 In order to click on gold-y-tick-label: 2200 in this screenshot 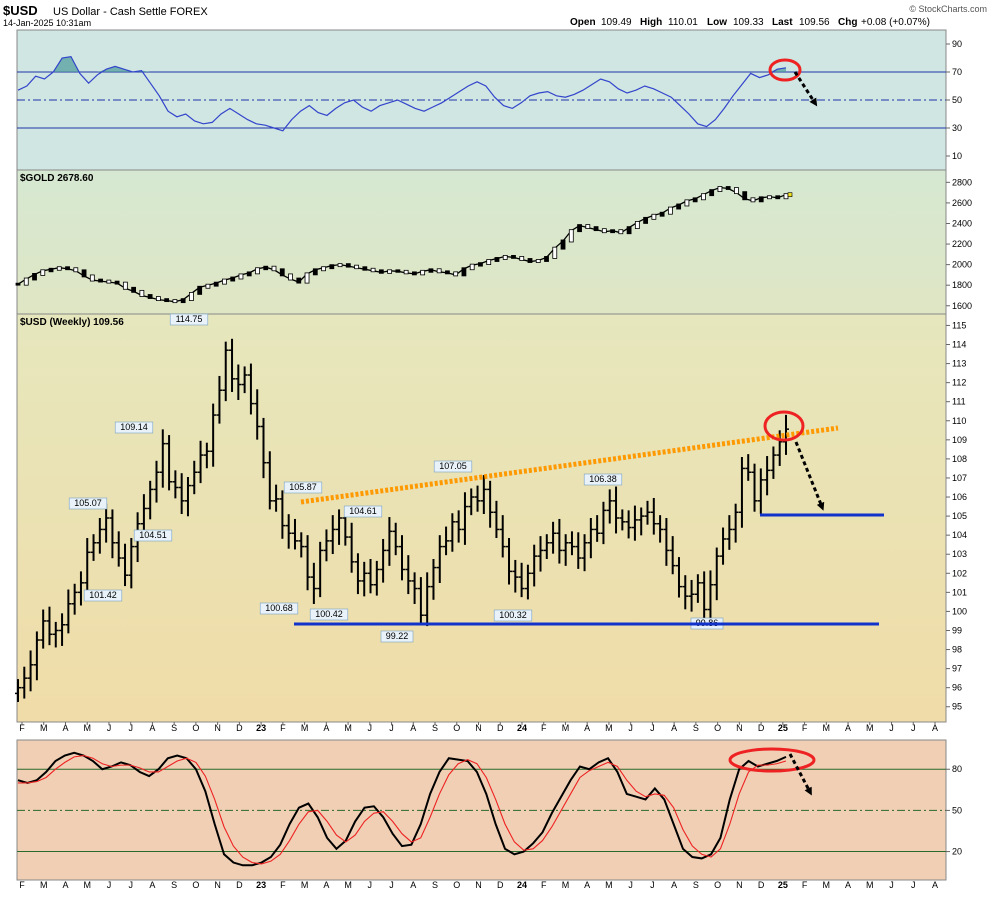, I will do `click(962, 244)`.